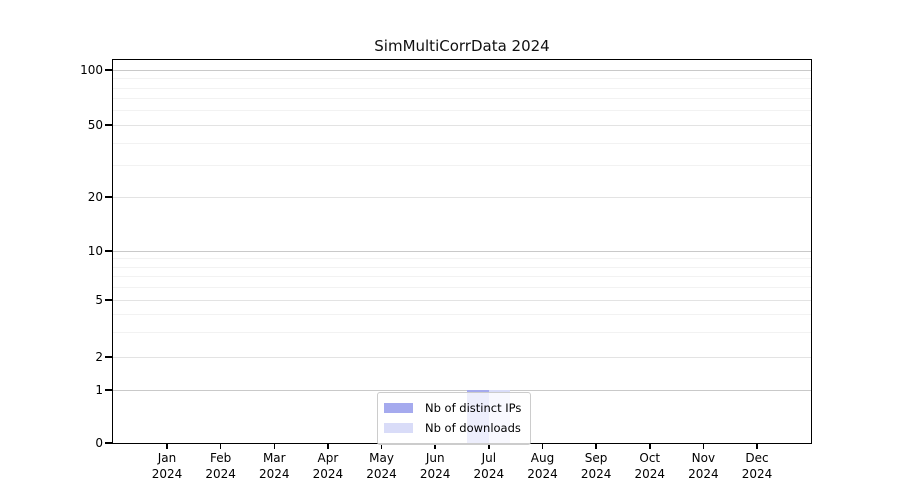 Image resolution: width=900 pixels, height=500 pixels. What do you see at coordinates (328, 458) in the screenshot?
I see `x-tick-label-month: Apr` at bounding box center [328, 458].